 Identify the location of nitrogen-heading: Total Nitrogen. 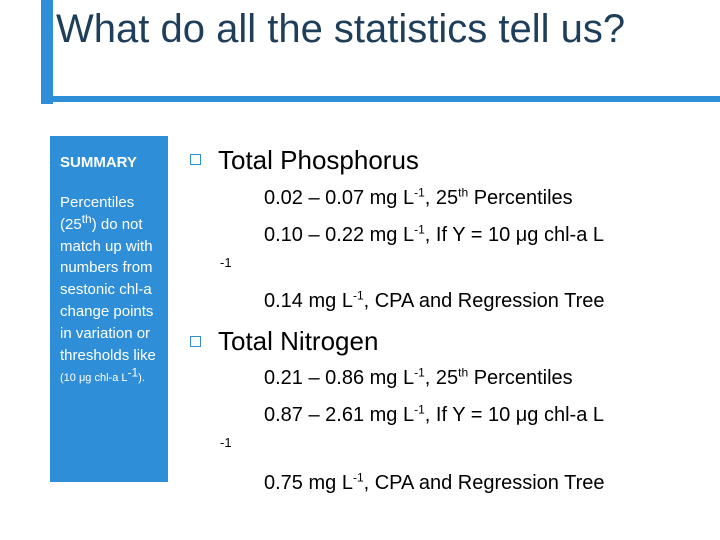
(298, 341).